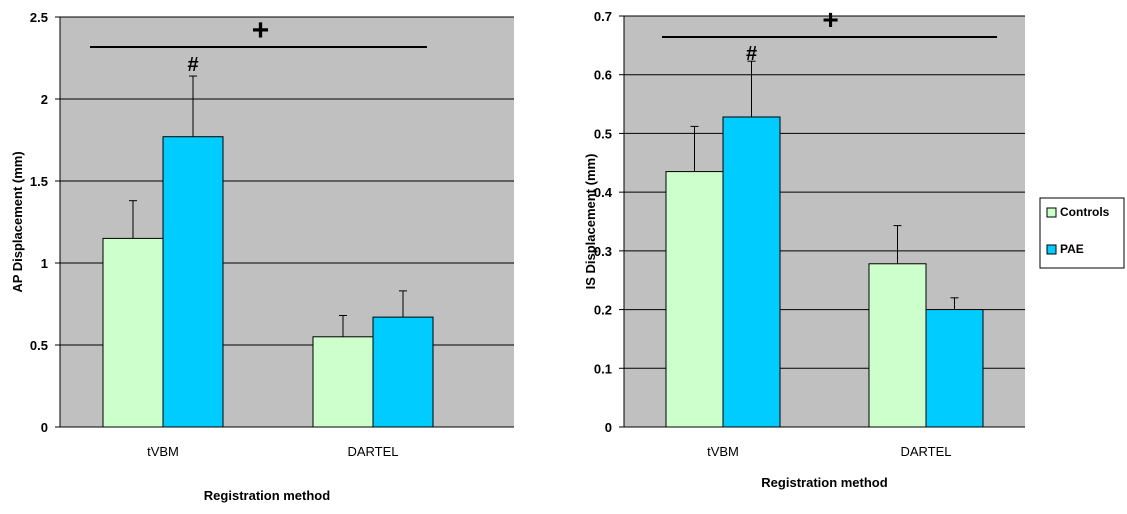  What do you see at coordinates (603, 368) in the screenshot?
I see `y-tick-label: 0.1` at bounding box center [603, 368].